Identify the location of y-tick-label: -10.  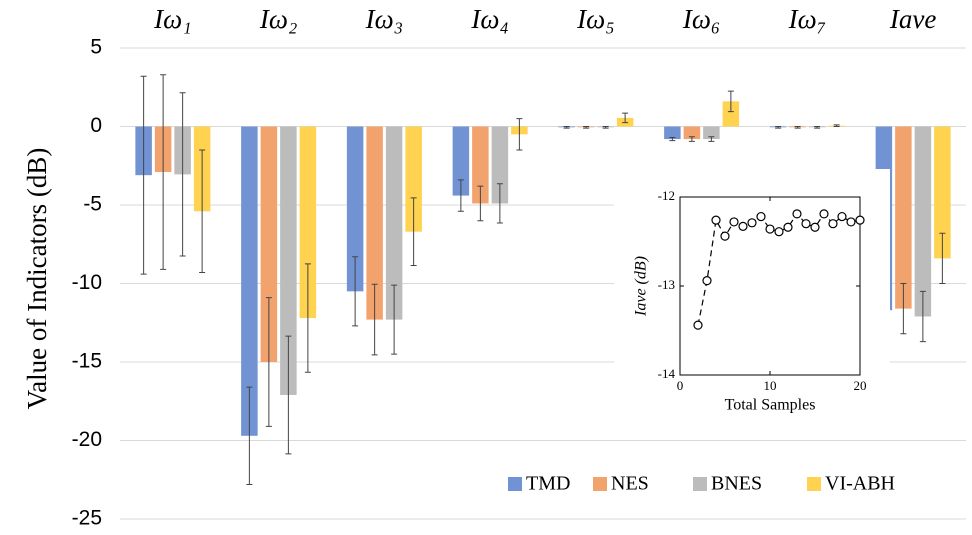
(87, 282).